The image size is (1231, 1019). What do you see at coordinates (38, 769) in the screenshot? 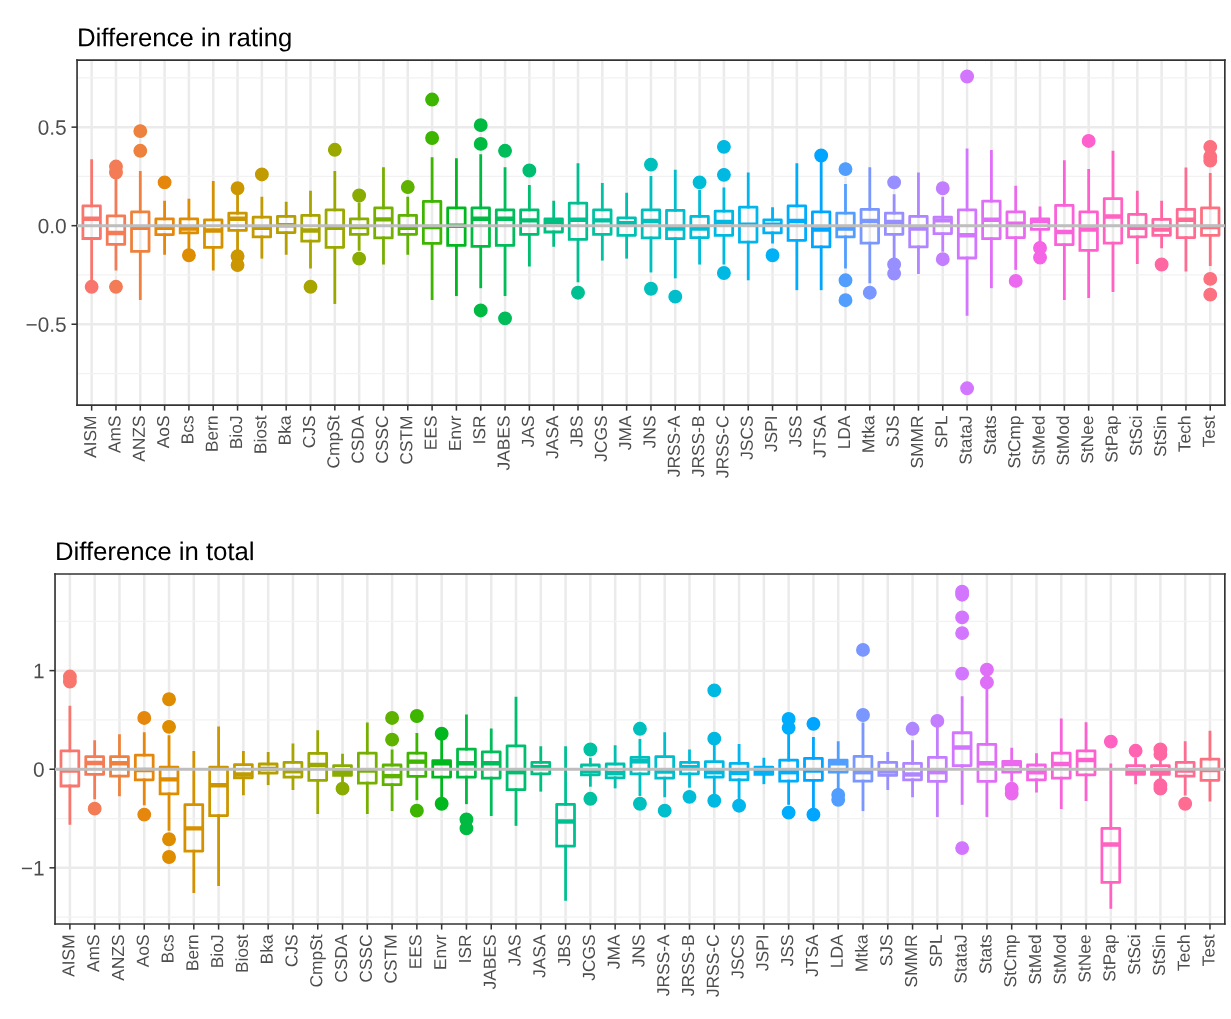
I see `y-tick-label: 0` at bounding box center [38, 769].